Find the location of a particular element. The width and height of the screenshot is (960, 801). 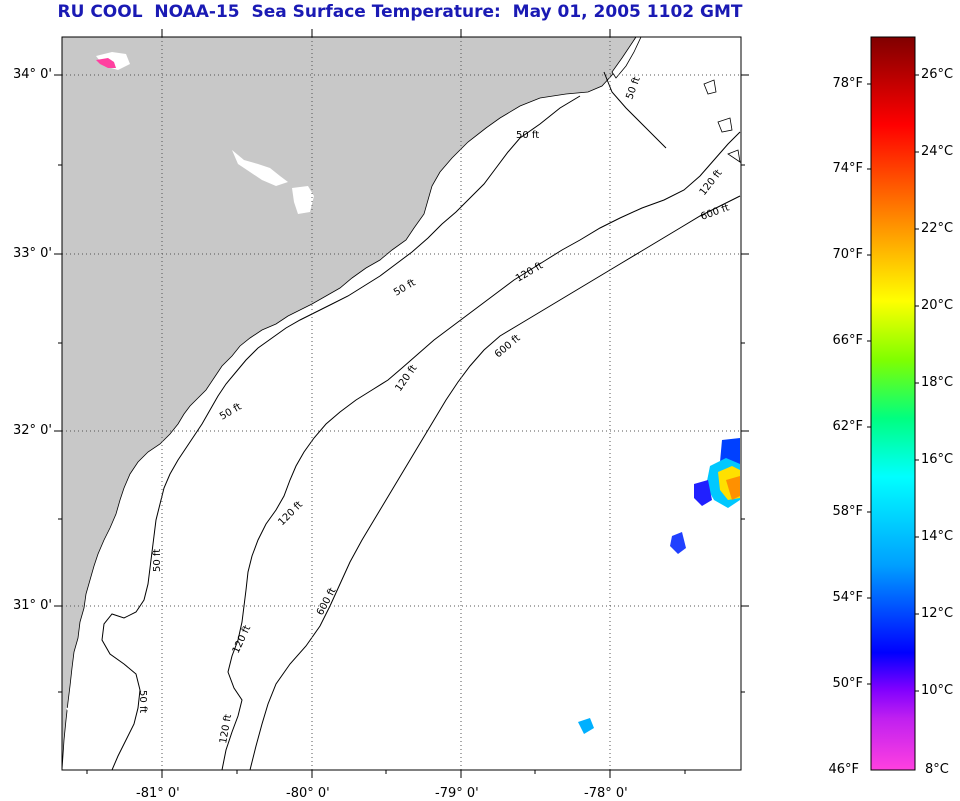

colorbar-fahrenheit-label: 46°F is located at coordinates (843, 769).